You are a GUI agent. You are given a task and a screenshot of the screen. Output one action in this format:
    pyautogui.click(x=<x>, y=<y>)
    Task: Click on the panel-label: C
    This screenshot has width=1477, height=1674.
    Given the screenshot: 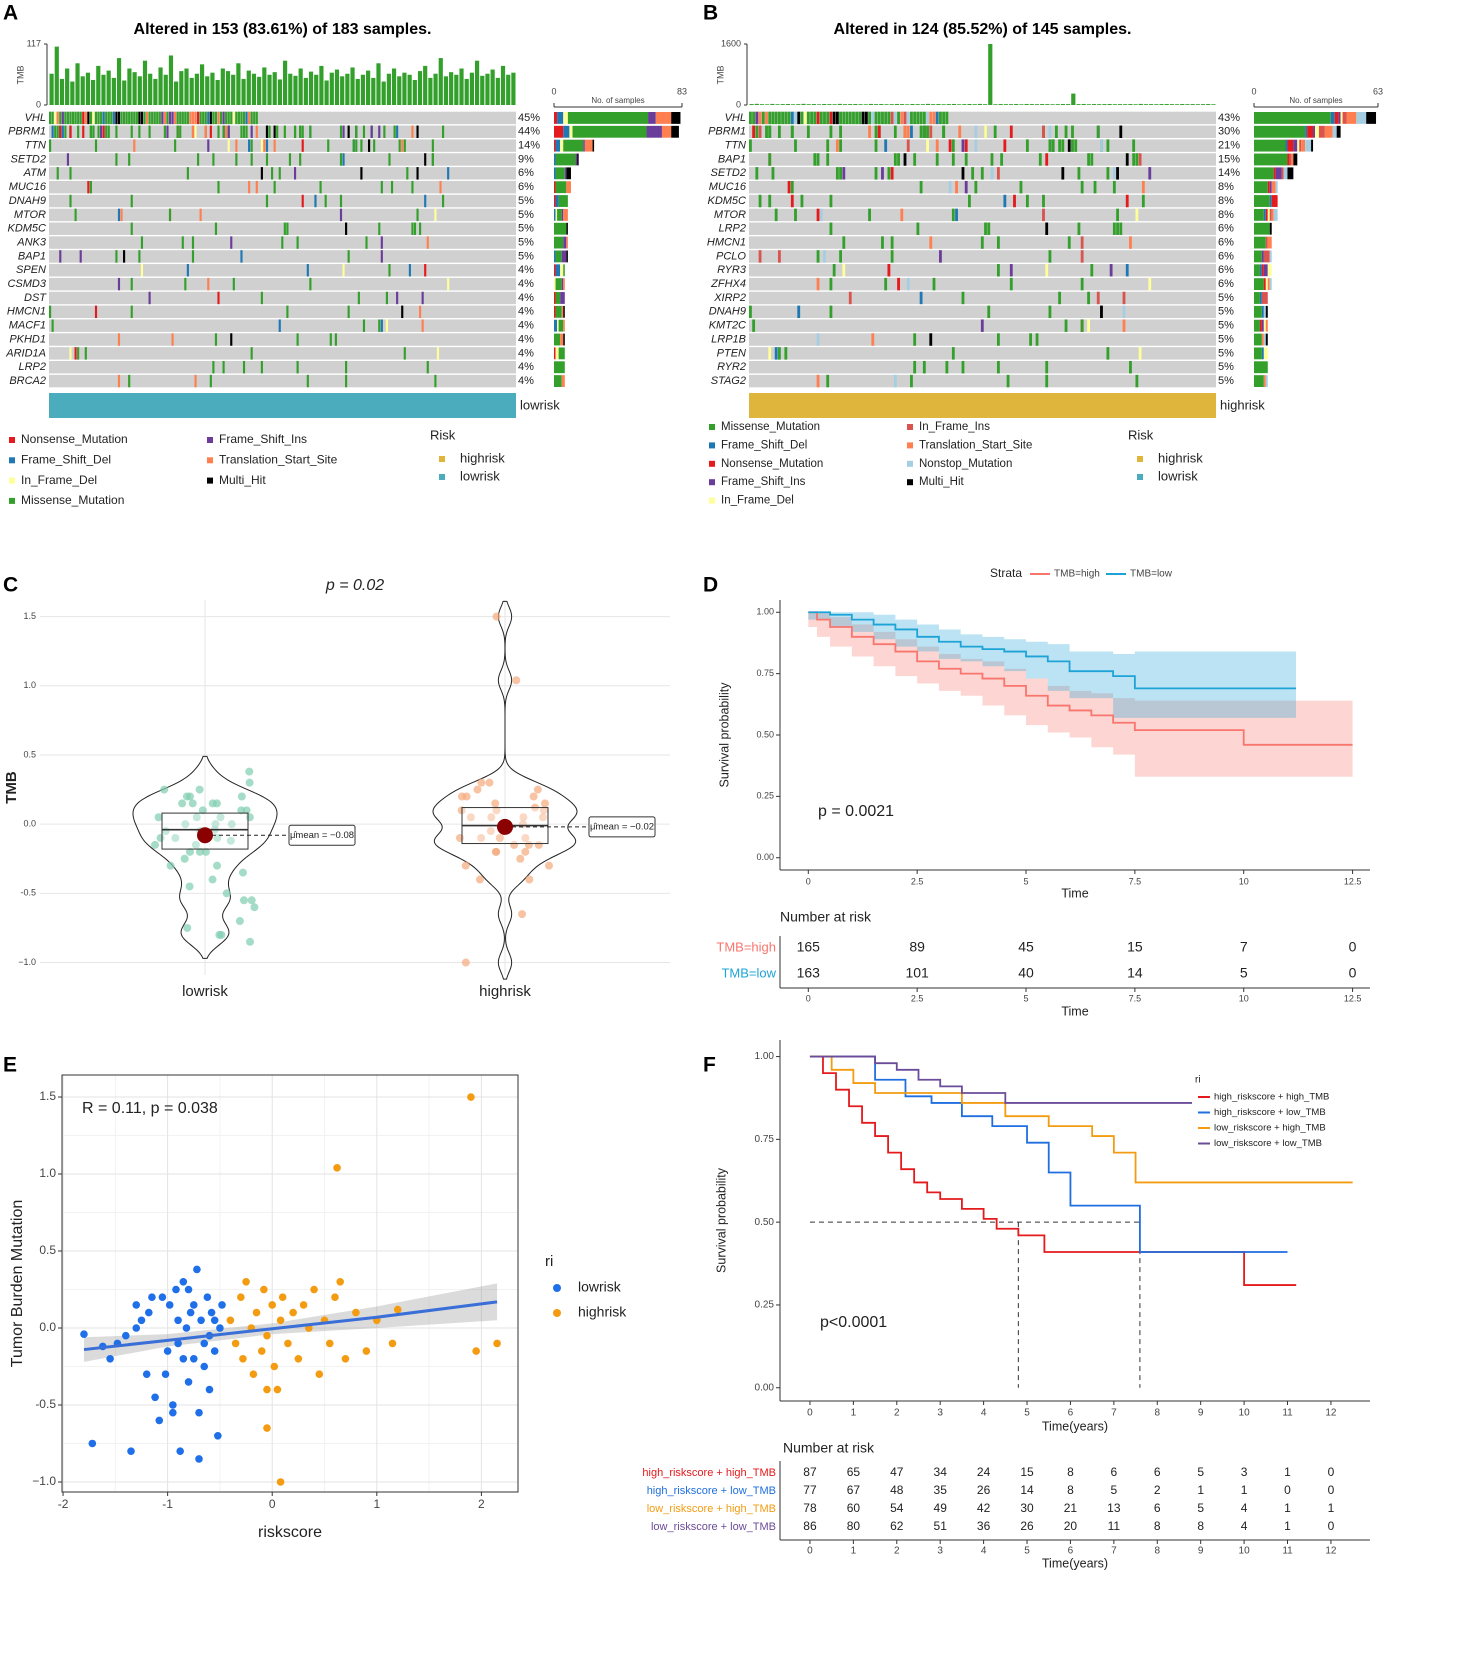 What is the action you would take?
    pyautogui.click(x=10, y=585)
    